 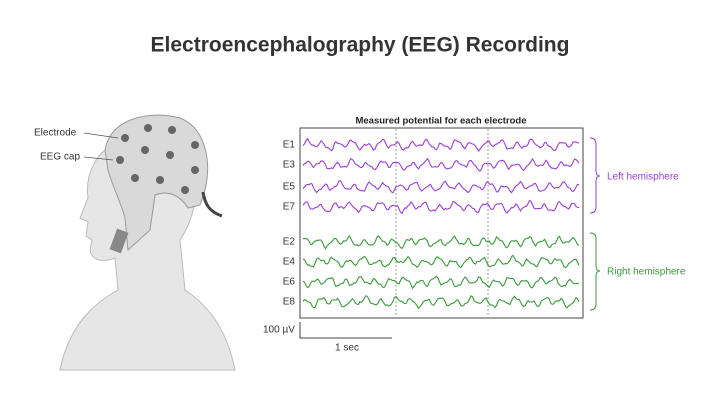 What do you see at coordinates (279, 330) in the screenshot?
I see `amplitude-scale-label: 100 µV` at bounding box center [279, 330].